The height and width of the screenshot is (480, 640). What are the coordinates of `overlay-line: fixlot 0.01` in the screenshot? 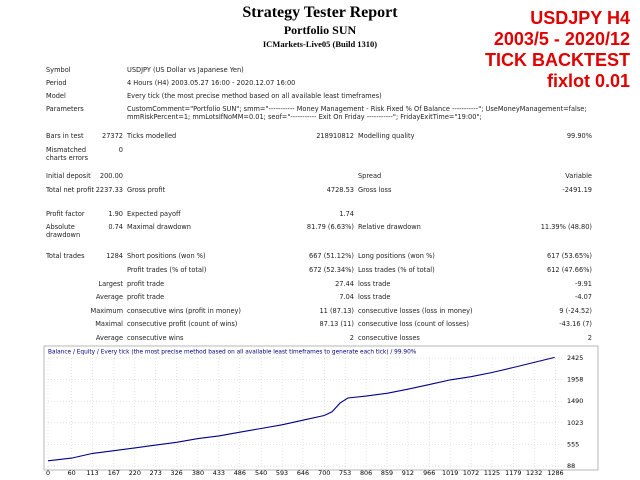 It's located at (588, 81).